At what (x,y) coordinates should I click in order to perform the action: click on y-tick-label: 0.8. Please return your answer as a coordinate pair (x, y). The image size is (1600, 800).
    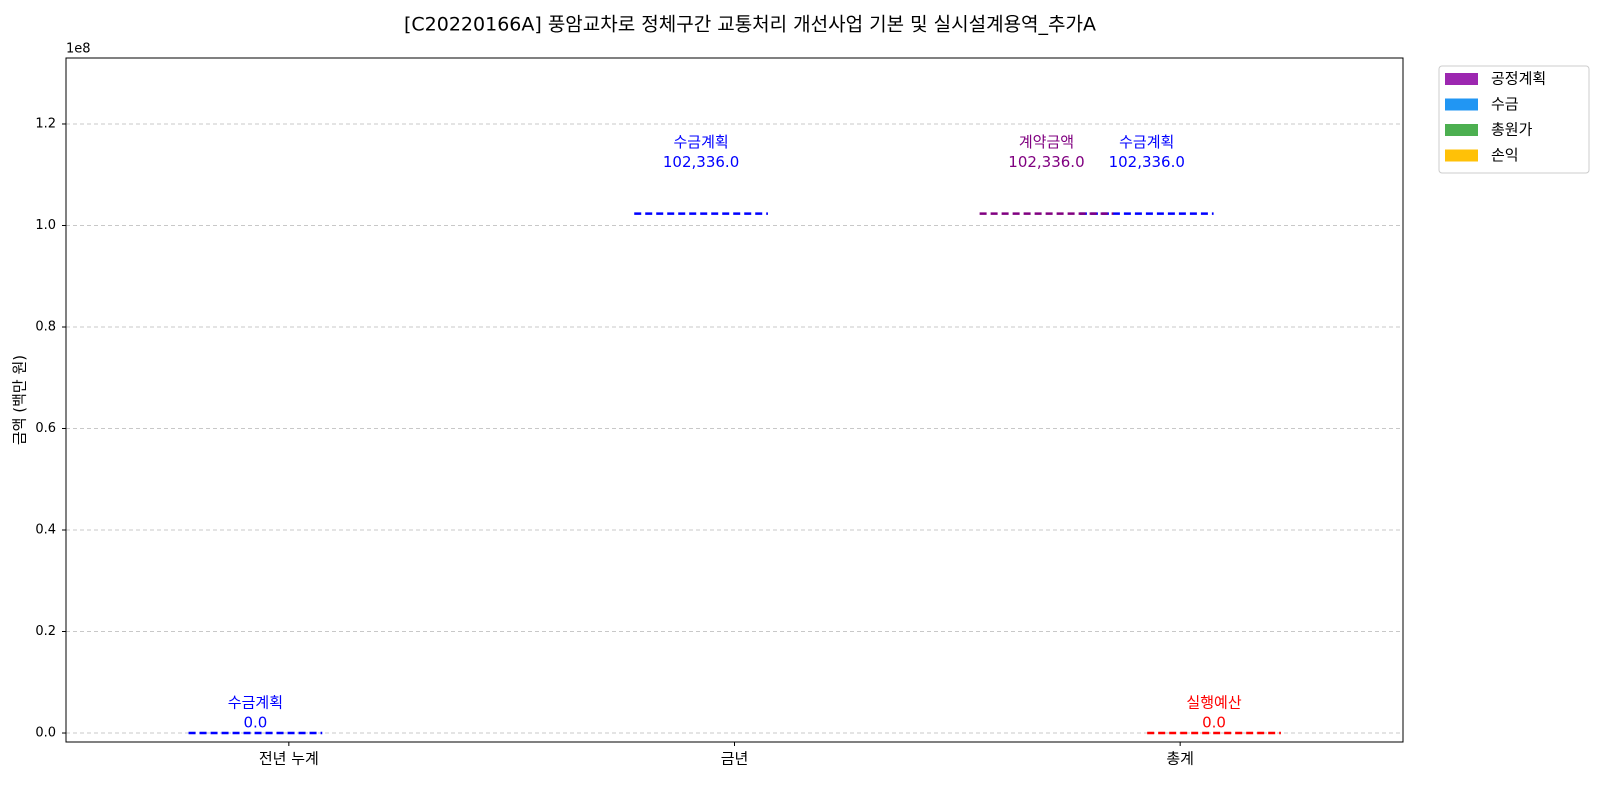
    Looking at the image, I should click on (45, 326).